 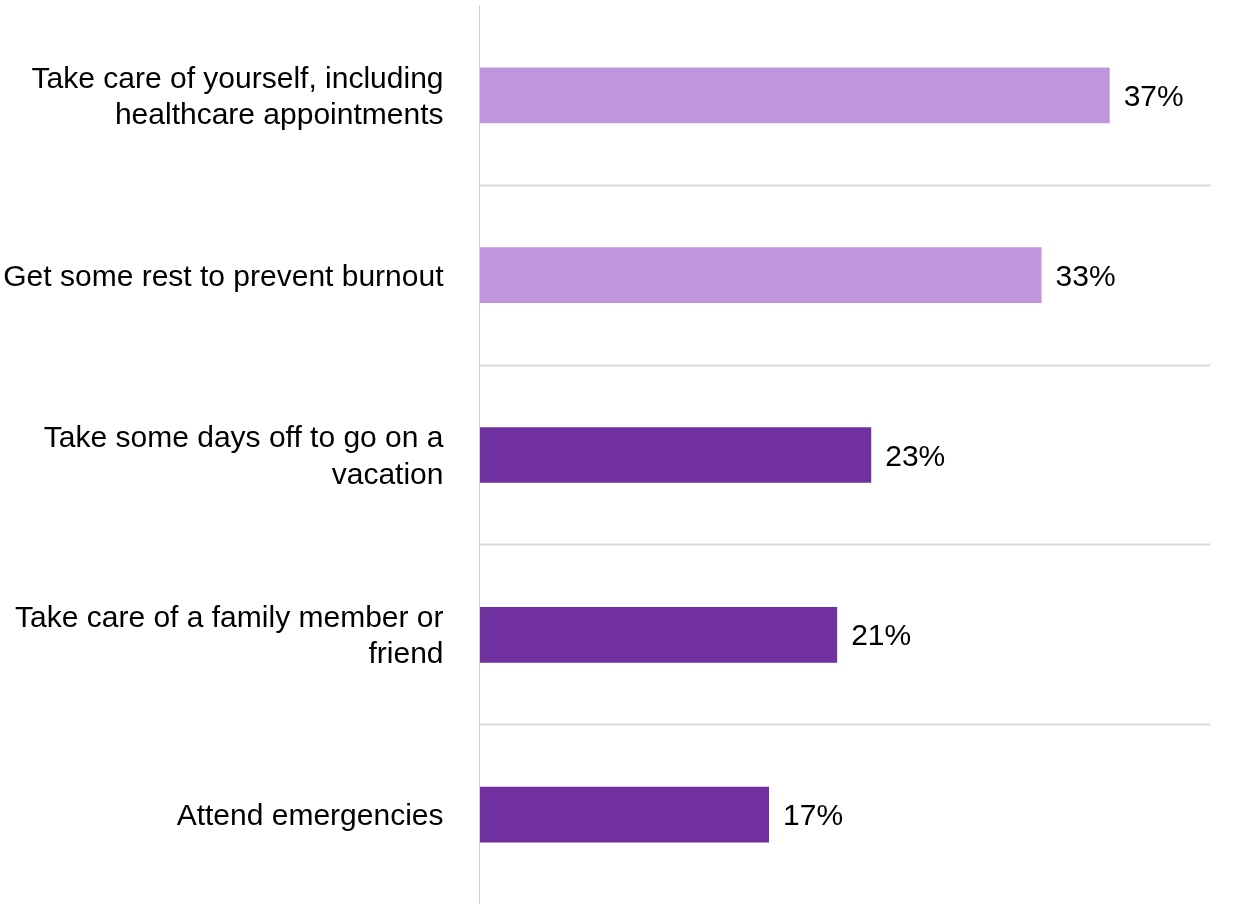 What do you see at coordinates (813, 815) in the screenshot?
I see `data-label: 17%` at bounding box center [813, 815].